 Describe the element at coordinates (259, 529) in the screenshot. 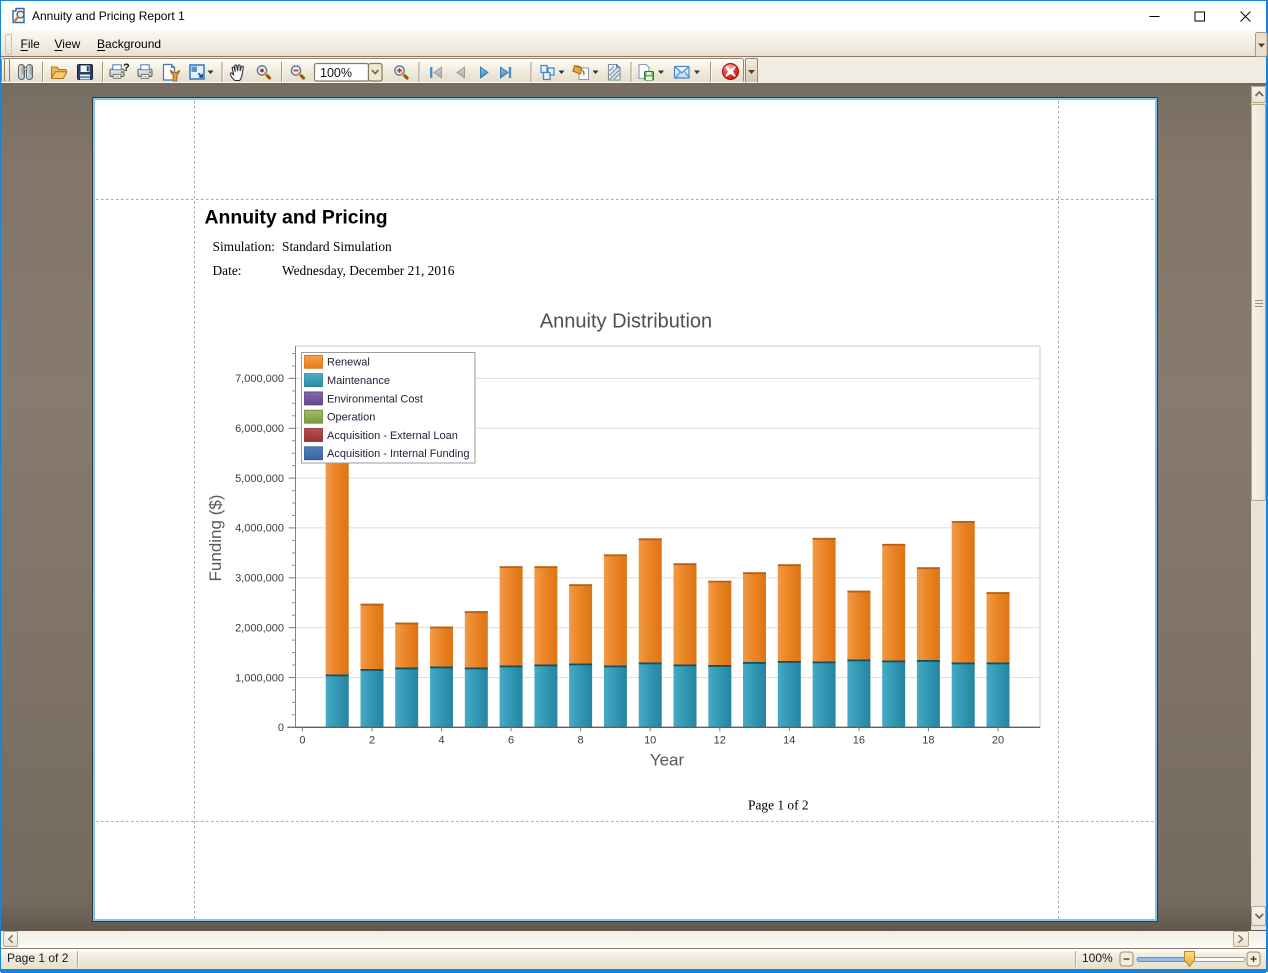

I see `svg-text: 4,000,000` at that location.